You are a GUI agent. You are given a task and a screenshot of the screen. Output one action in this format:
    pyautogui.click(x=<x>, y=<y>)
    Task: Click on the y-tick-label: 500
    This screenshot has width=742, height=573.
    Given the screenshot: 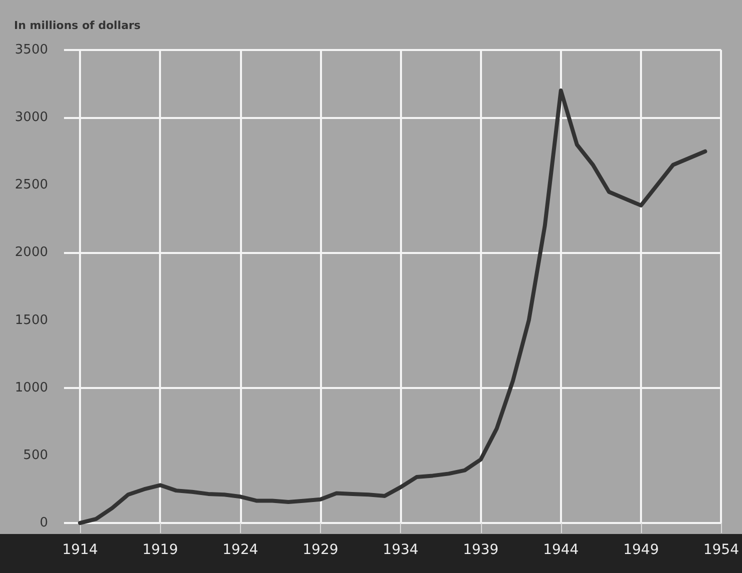 What is the action you would take?
    pyautogui.click(x=35, y=455)
    